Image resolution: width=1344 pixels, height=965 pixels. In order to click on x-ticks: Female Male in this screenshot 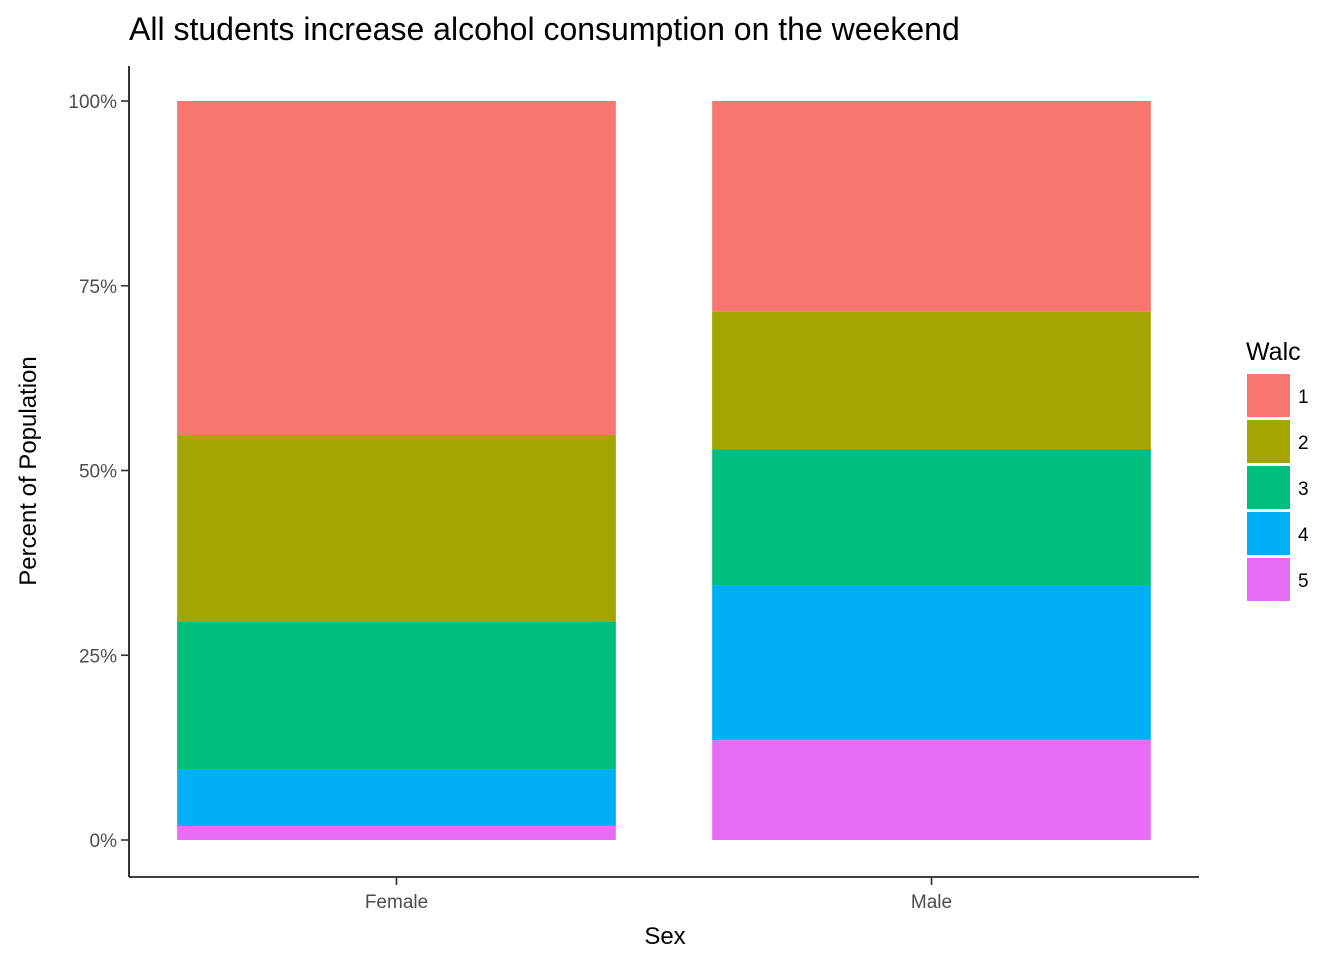, I will do `click(658, 895)`.